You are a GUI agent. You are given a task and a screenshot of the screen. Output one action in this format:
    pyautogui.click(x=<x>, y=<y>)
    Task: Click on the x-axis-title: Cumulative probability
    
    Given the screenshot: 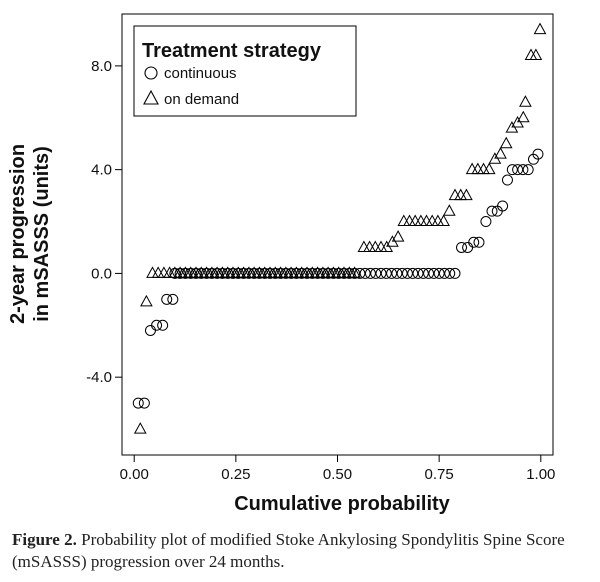 What is the action you would take?
    pyautogui.click(x=342, y=504)
    